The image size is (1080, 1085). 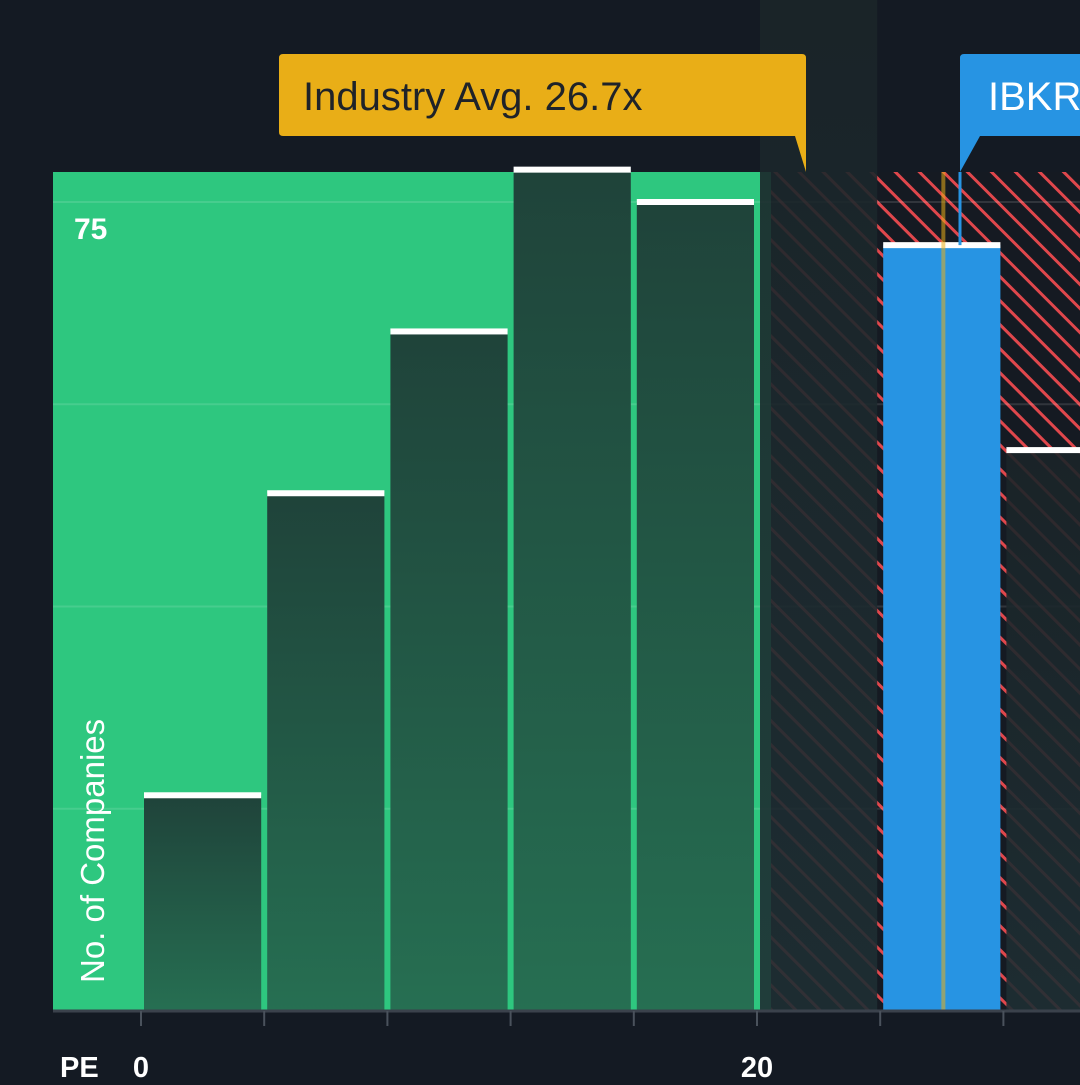 I want to click on x-tick-label-0: 0, so click(x=141, y=1066).